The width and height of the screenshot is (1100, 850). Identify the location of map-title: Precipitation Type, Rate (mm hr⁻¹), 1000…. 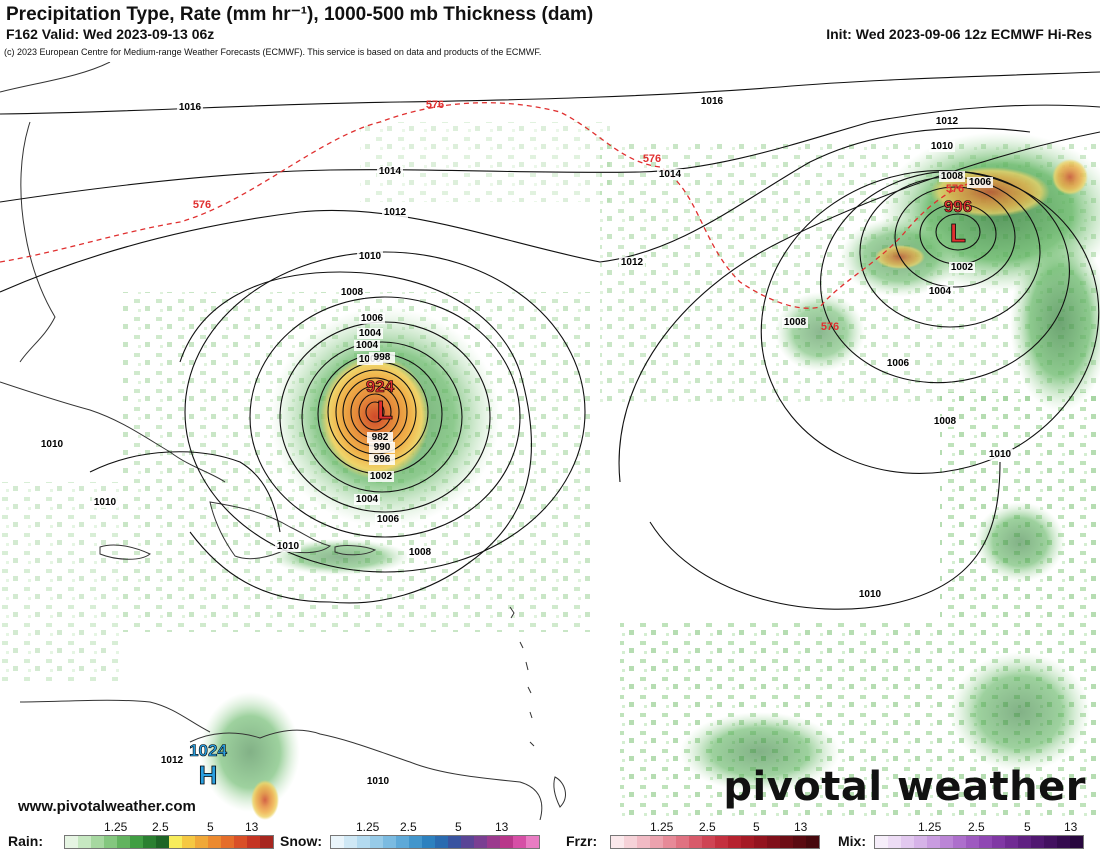
(300, 14).